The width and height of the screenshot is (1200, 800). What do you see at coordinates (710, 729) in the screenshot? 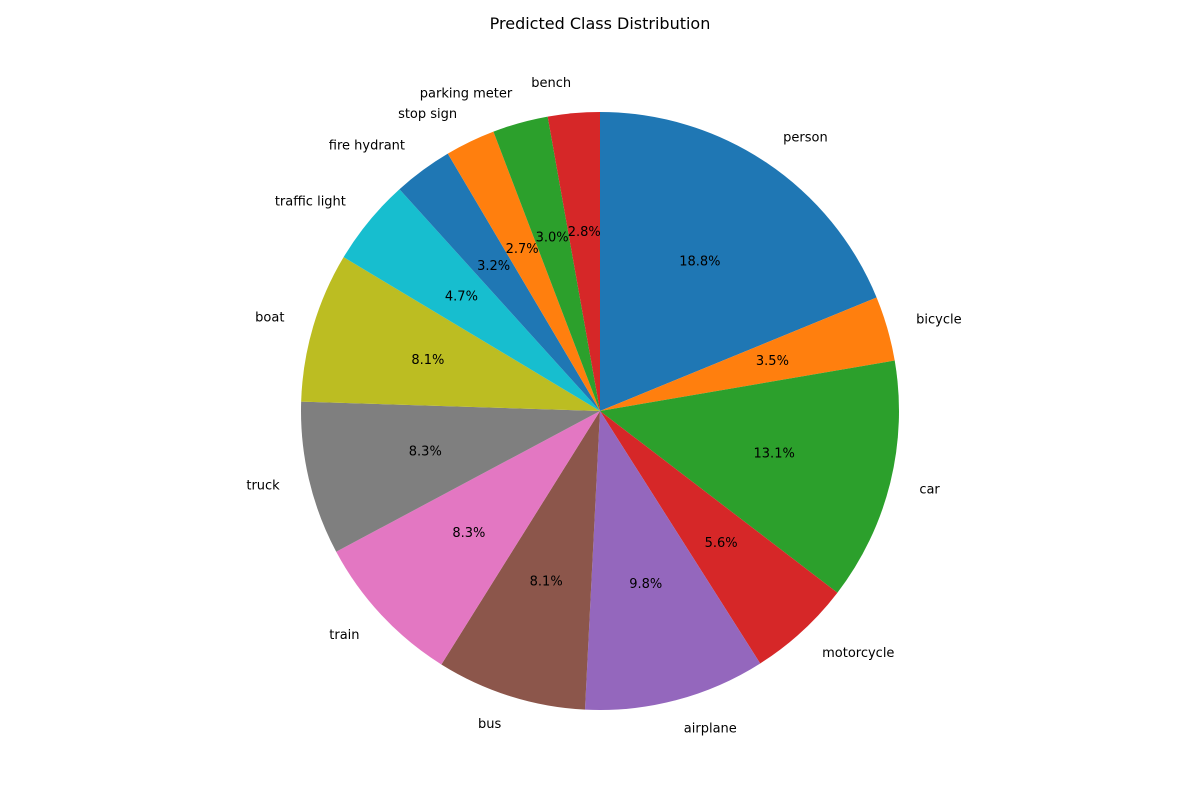
I see `slice-label-airplane: airplane` at bounding box center [710, 729].